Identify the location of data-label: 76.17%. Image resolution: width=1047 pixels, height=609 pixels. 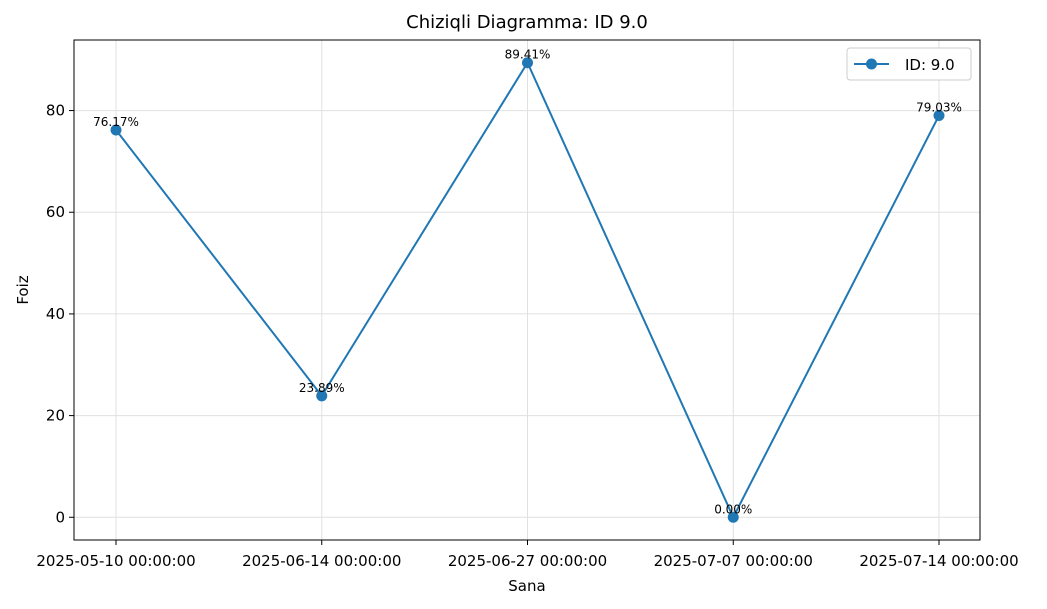
(116, 122).